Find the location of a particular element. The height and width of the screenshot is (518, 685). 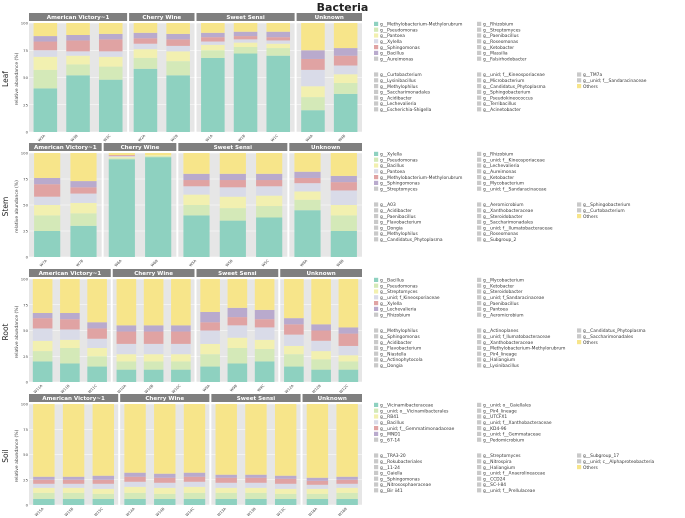

facet-title: Sweet Sensi is located at coordinates (233, 148).